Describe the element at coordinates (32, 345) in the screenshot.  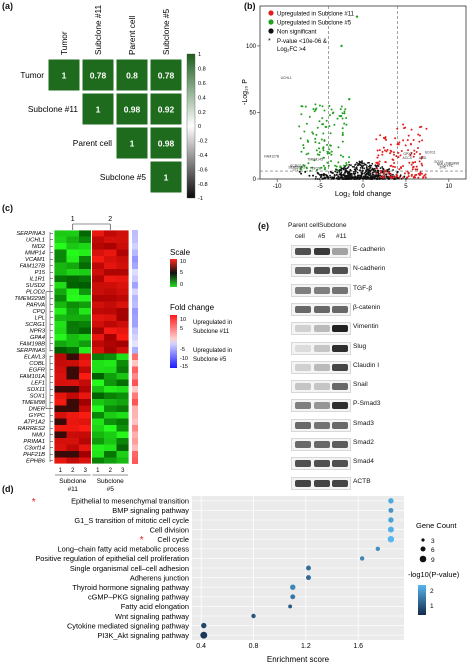
I see `heatmap-gene-label: FAM198B` at that location.